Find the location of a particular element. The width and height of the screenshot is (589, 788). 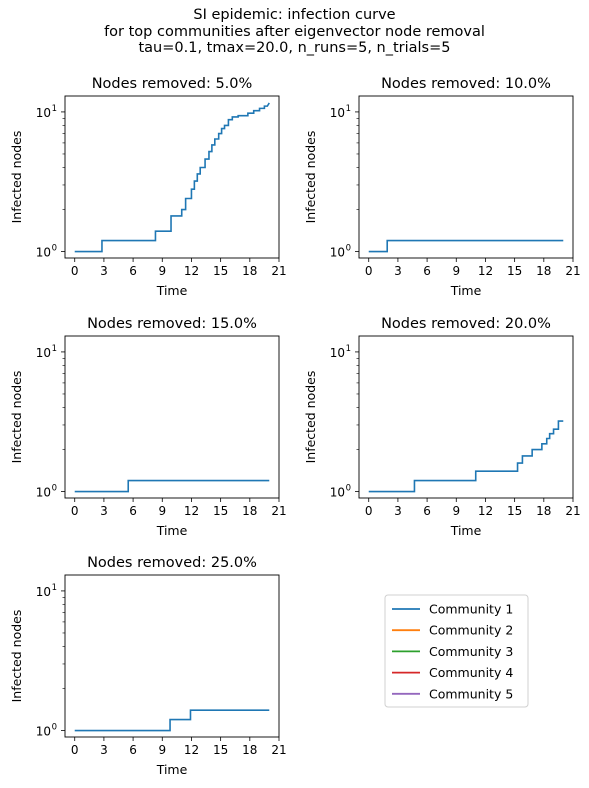

subplot-title: Nodes removed: 10.0% is located at coordinates (466, 84).